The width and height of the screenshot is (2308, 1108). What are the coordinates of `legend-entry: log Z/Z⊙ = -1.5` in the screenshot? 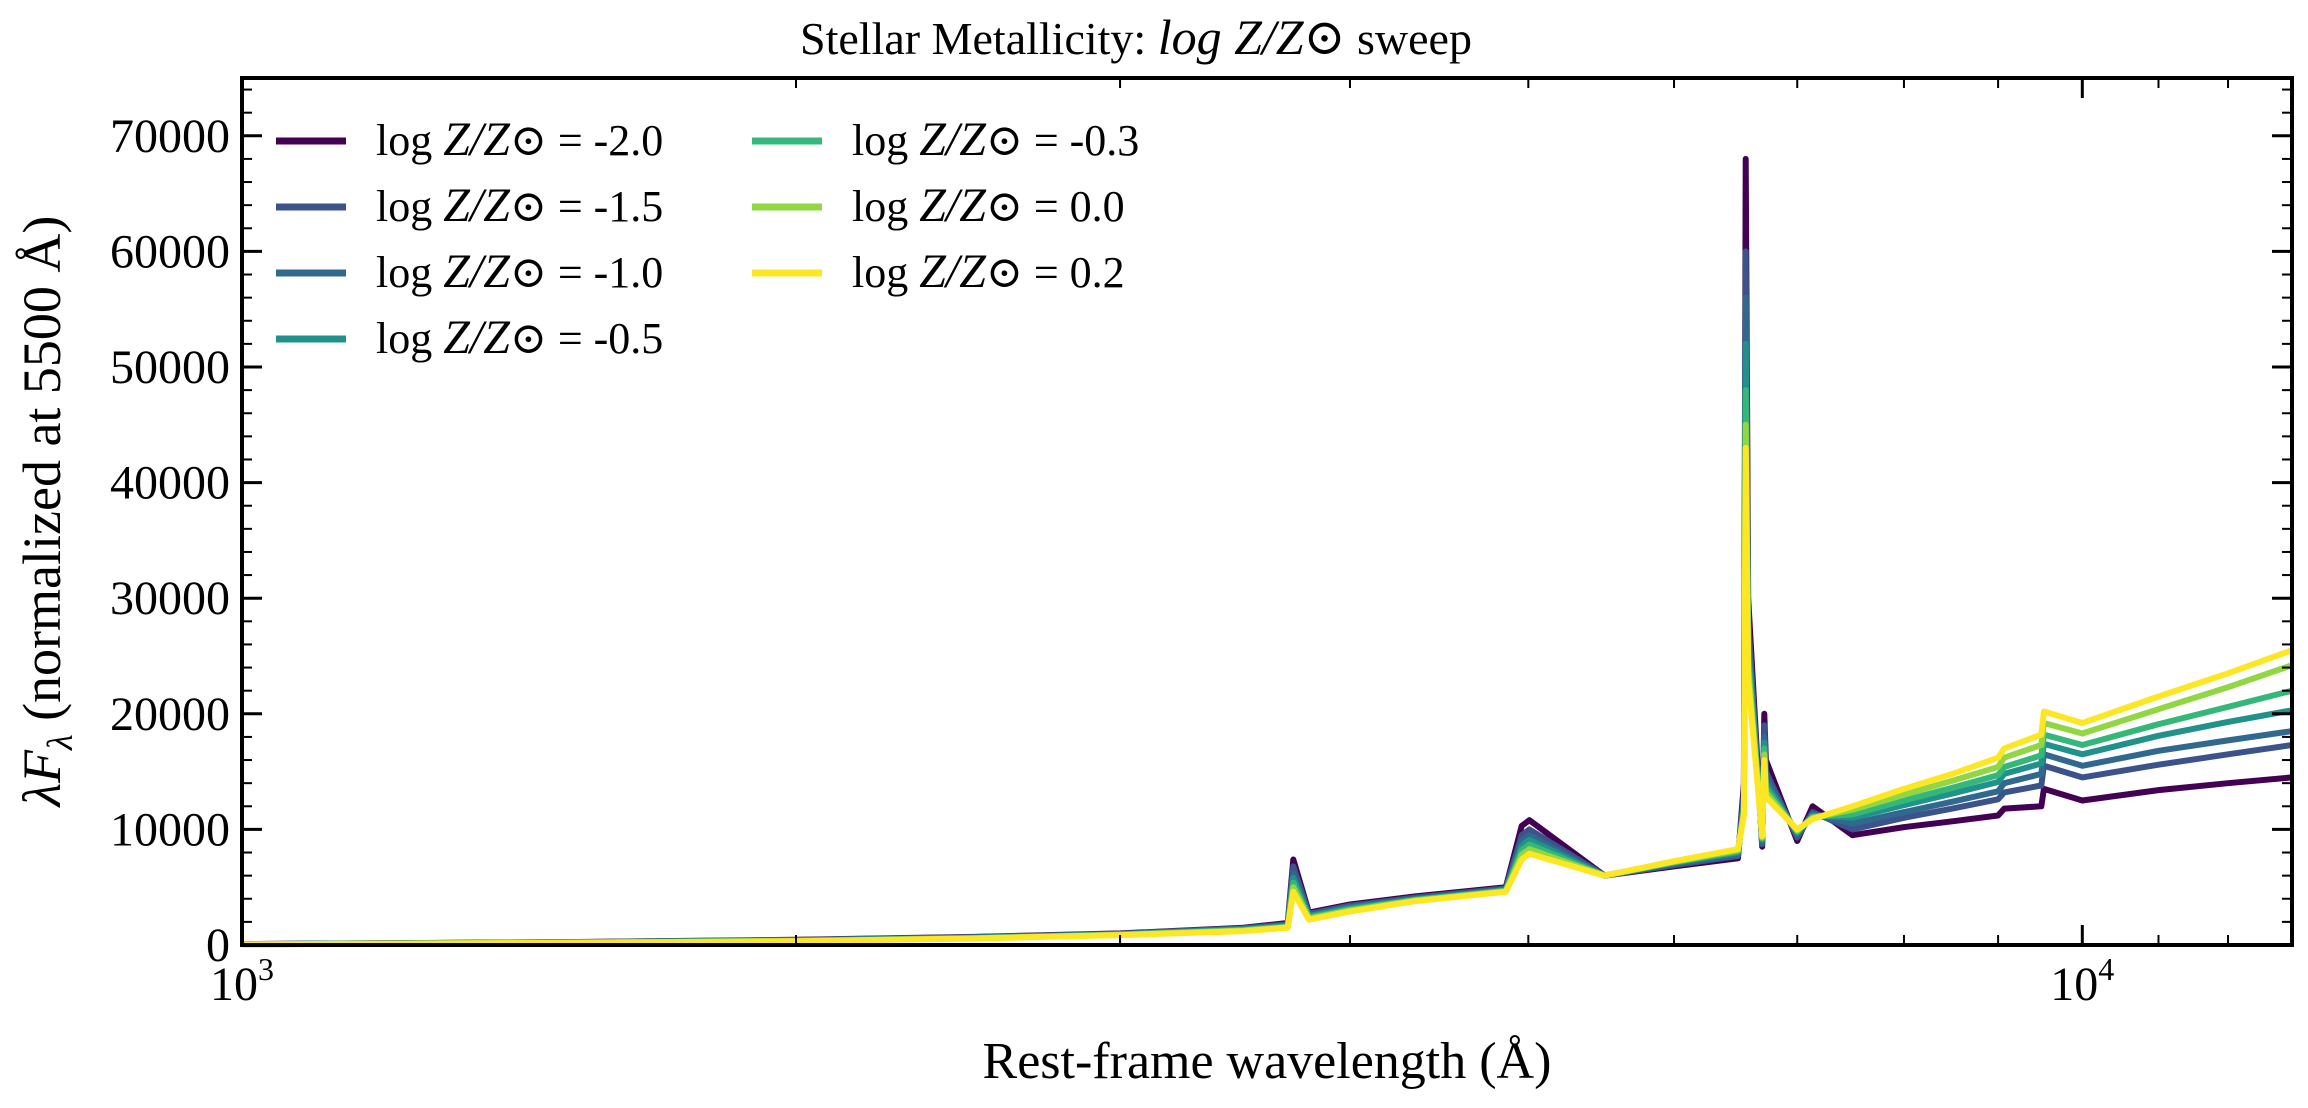 It's located at (519, 205).